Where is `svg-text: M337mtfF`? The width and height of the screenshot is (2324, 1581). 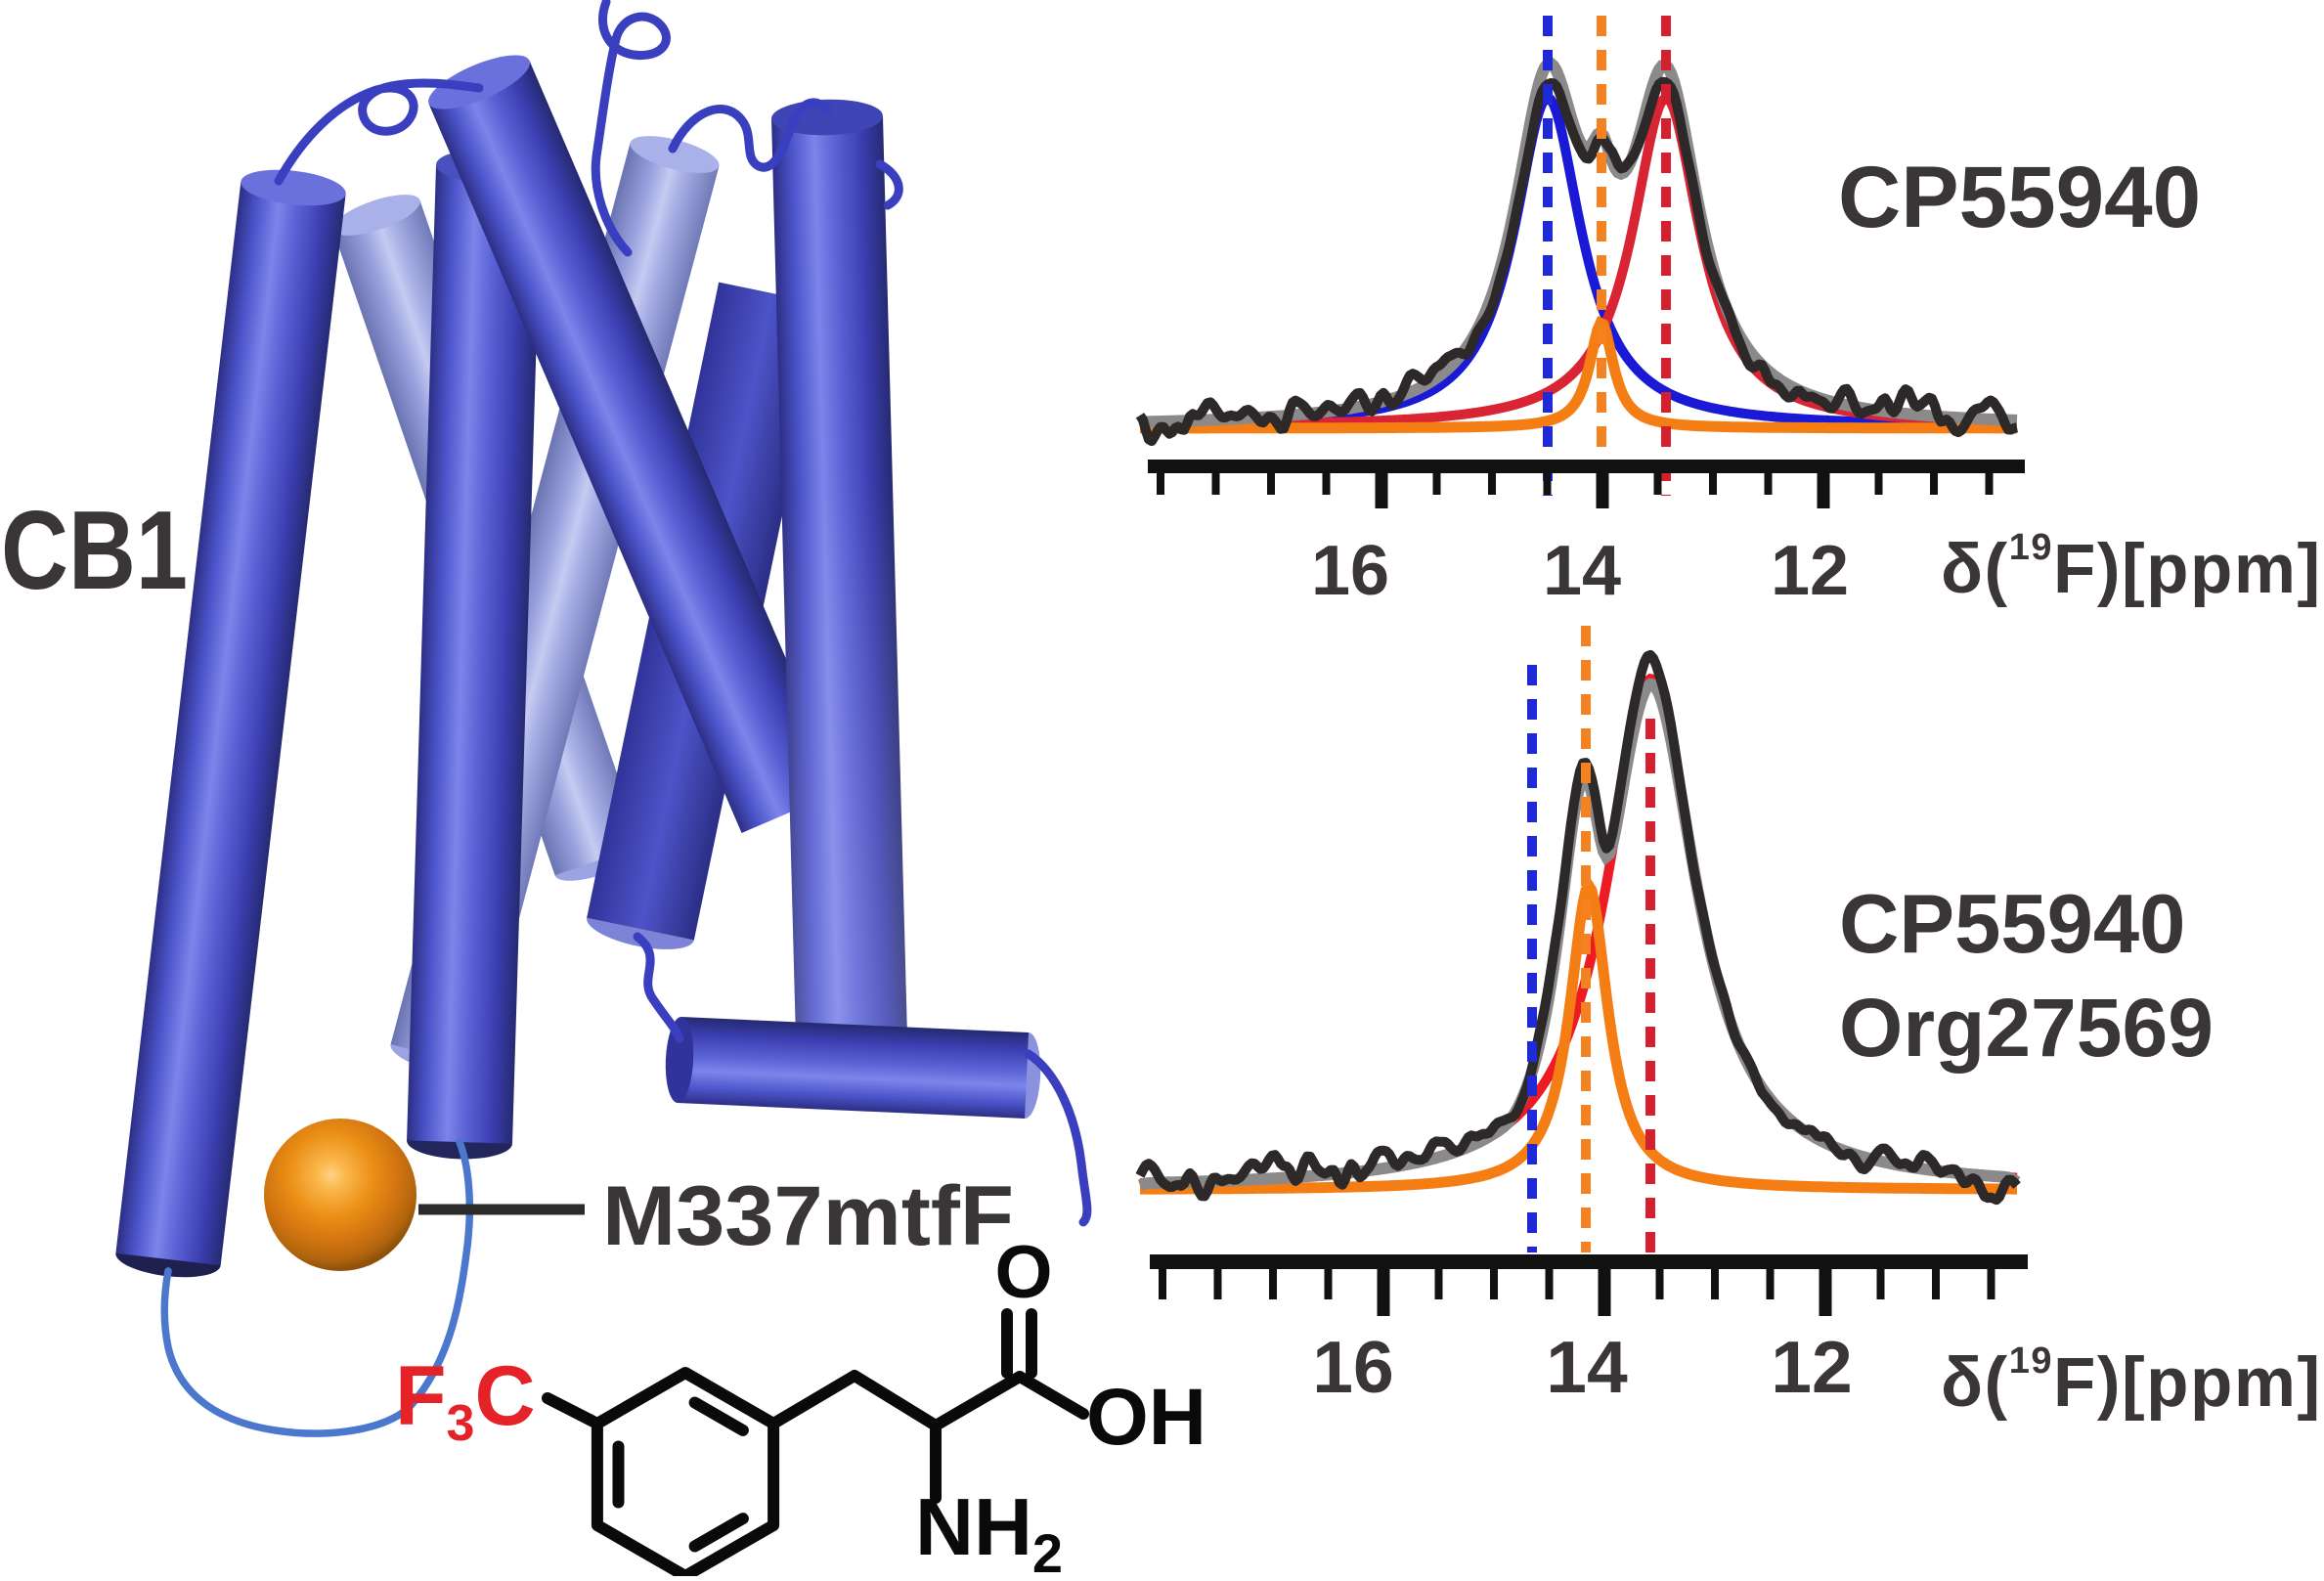
svg-text: M337mtfF is located at coordinates (808, 1216).